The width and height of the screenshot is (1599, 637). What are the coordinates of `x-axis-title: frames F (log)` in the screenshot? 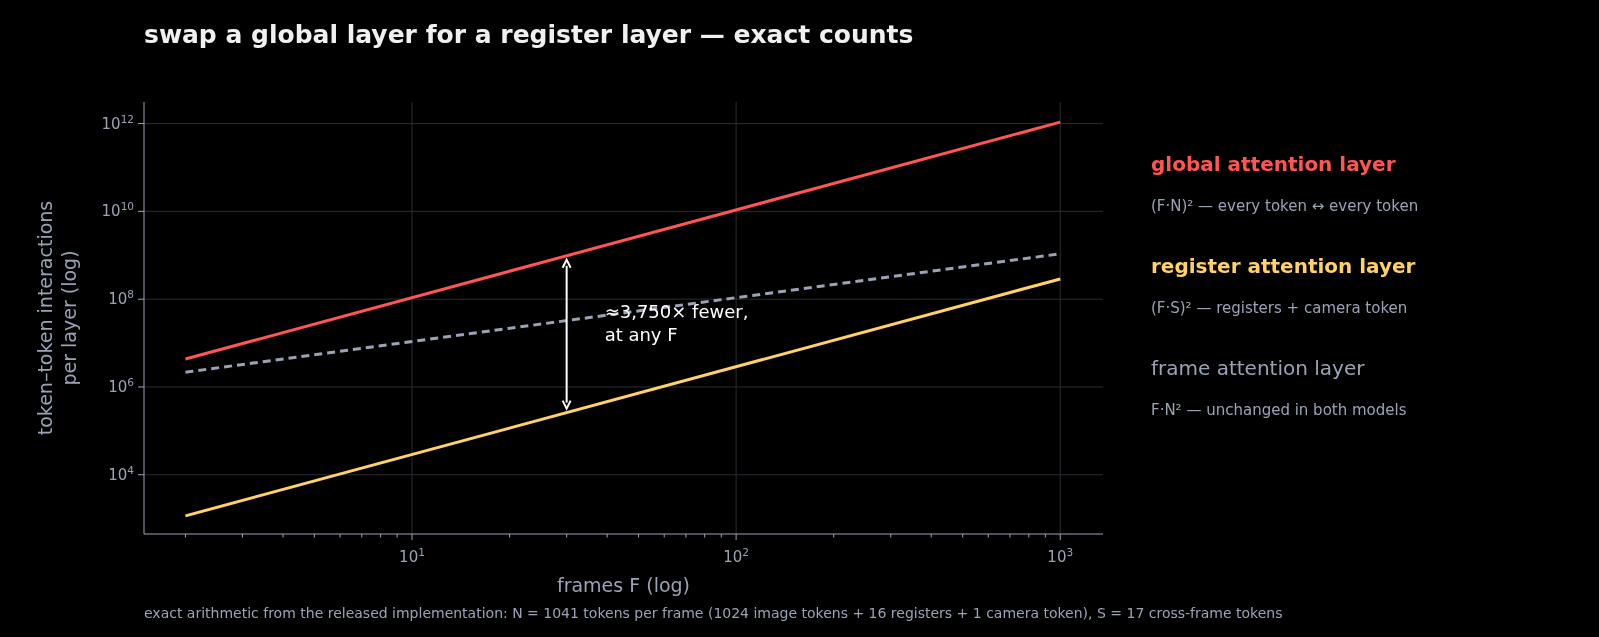 It's located at (623, 585).